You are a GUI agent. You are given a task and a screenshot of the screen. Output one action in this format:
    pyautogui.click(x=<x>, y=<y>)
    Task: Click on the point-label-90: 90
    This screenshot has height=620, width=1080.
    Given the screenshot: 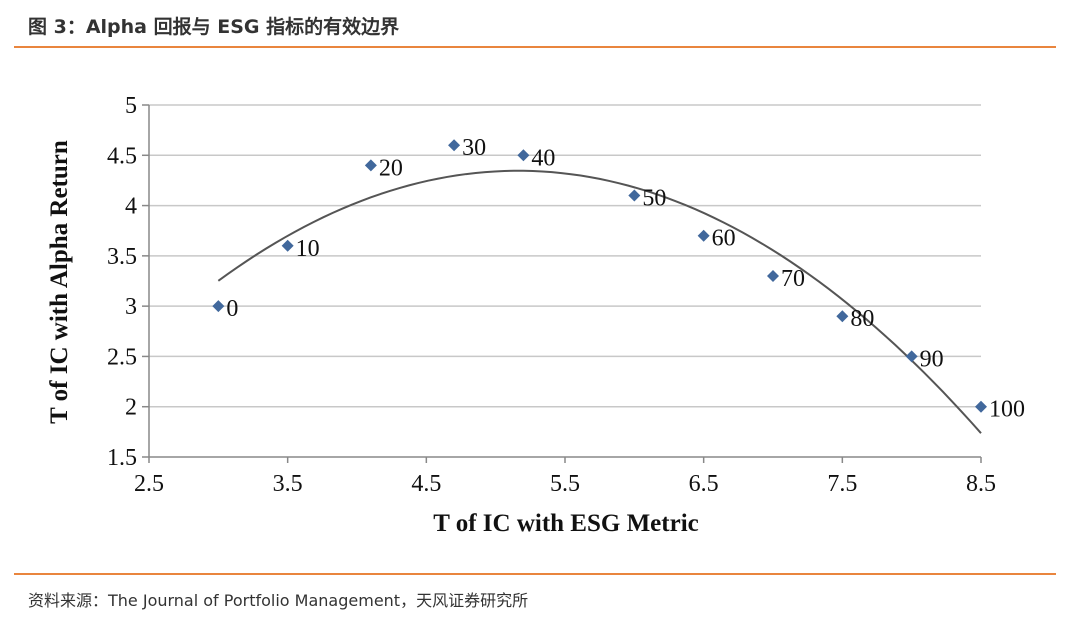 What is the action you would take?
    pyautogui.click(x=932, y=359)
    